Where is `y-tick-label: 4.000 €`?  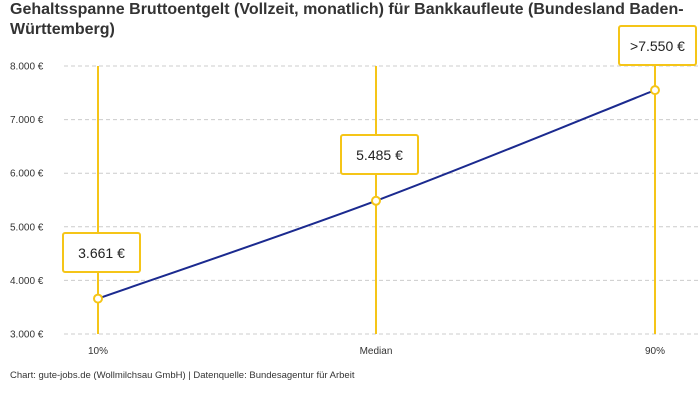 y-tick-label: 4.000 € is located at coordinates (27, 281).